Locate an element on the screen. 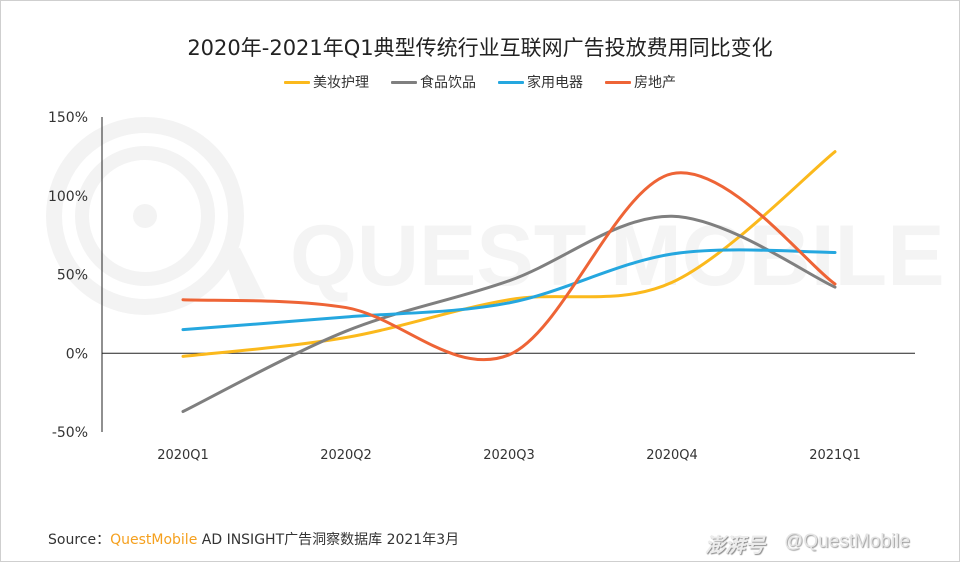 This screenshot has width=960, height=562. legend-item-realestate: 房地产 is located at coordinates (640, 82).